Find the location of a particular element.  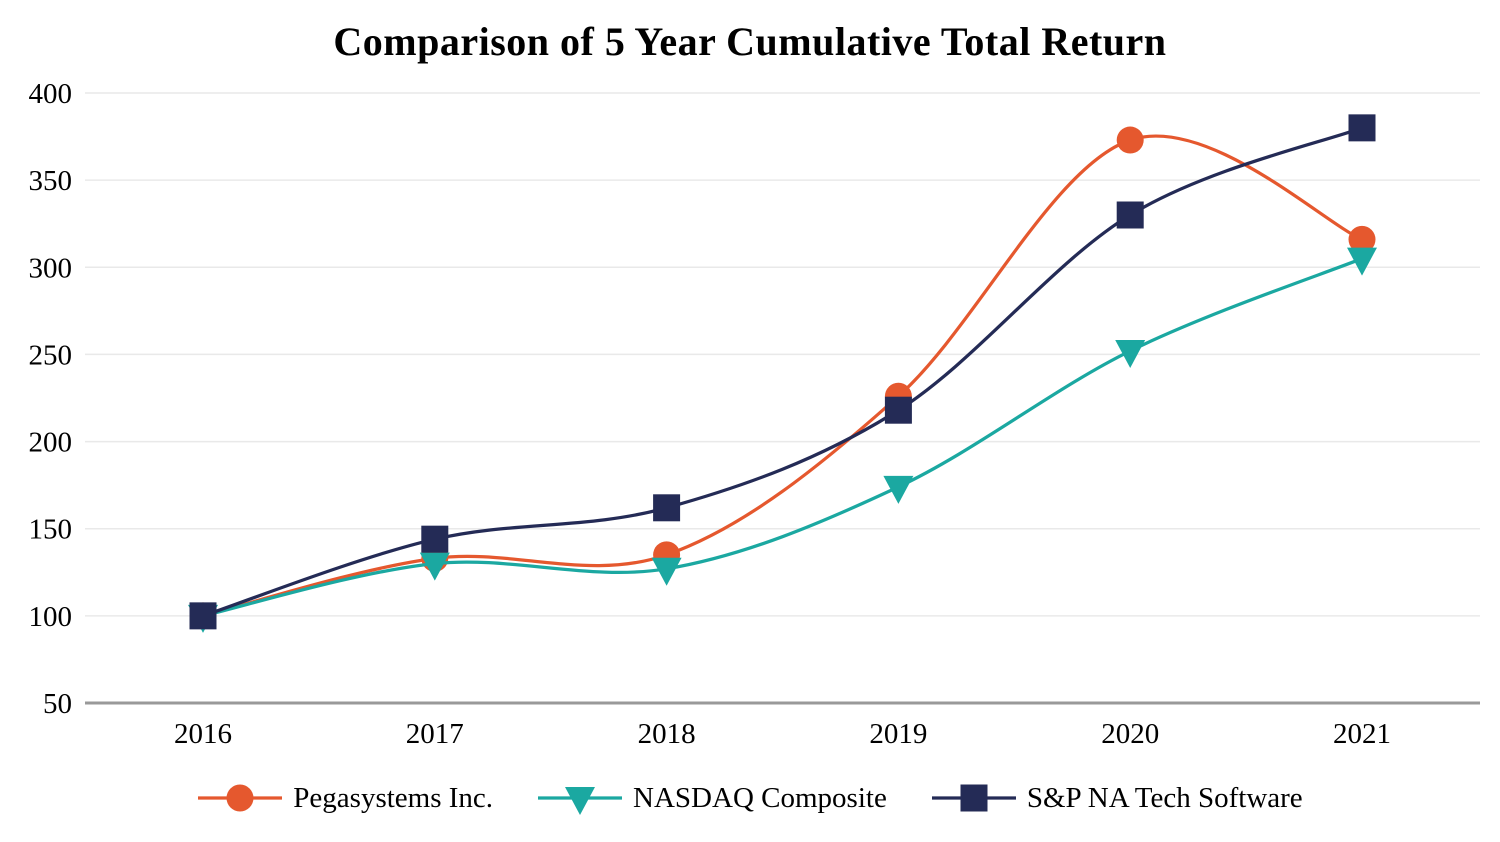

legend-item: Pegasystems Inc. is located at coordinates (345, 798).